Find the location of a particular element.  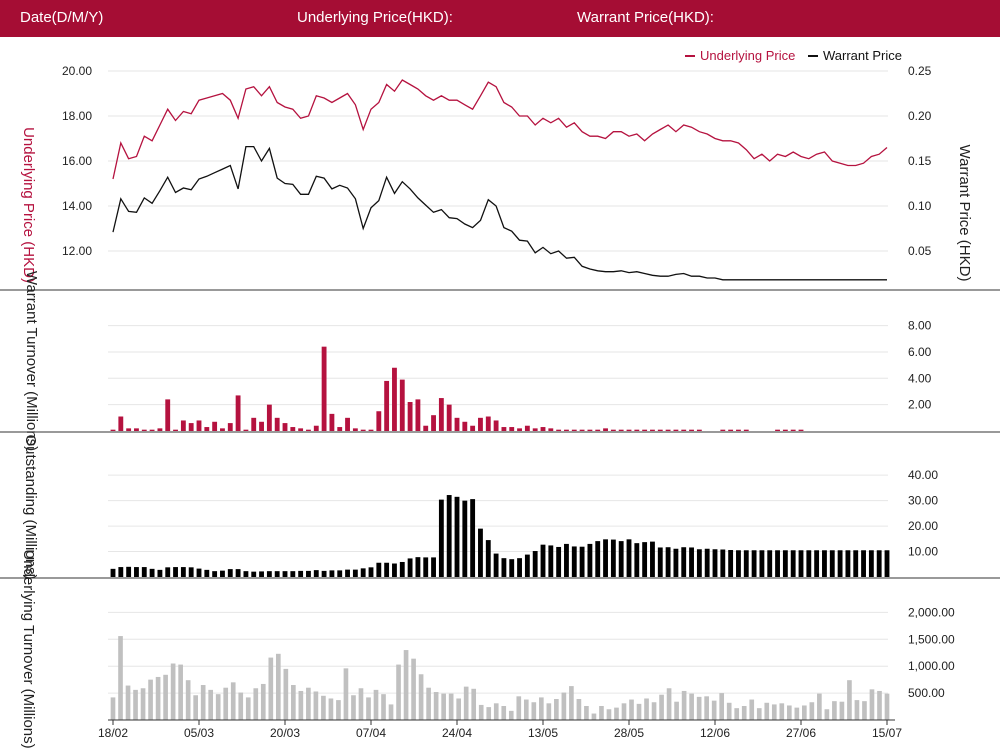

x-tick-label: 27/06 is located at coordinates (801, 733).